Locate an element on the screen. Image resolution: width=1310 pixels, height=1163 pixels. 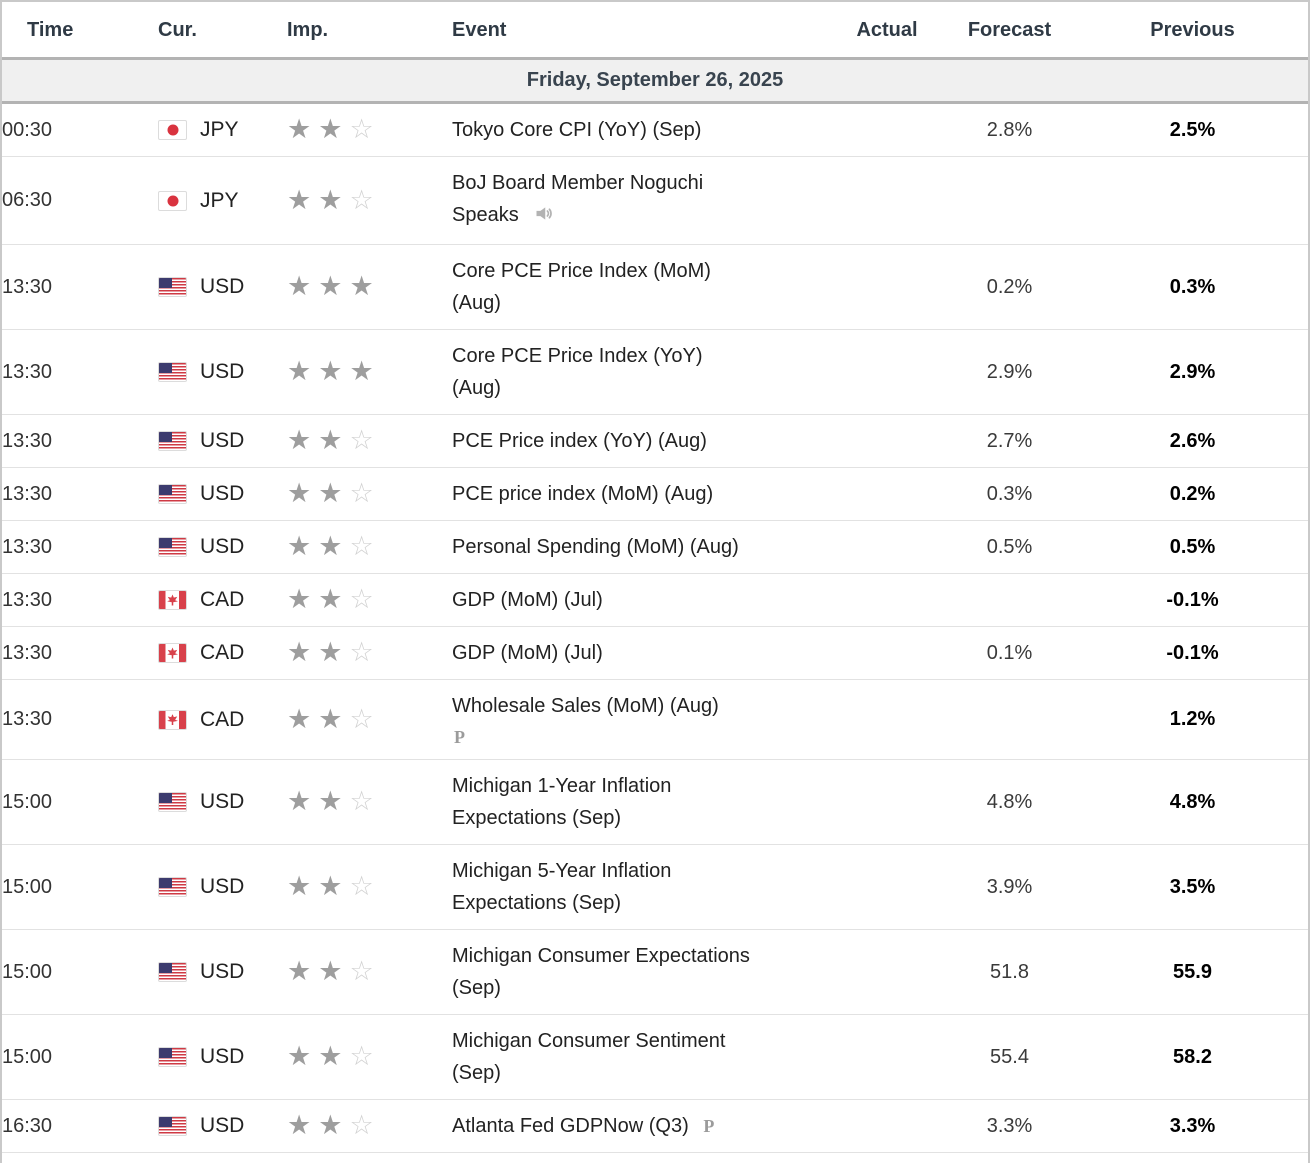
preliminary-icon: P is located at coordinates (459, 737).